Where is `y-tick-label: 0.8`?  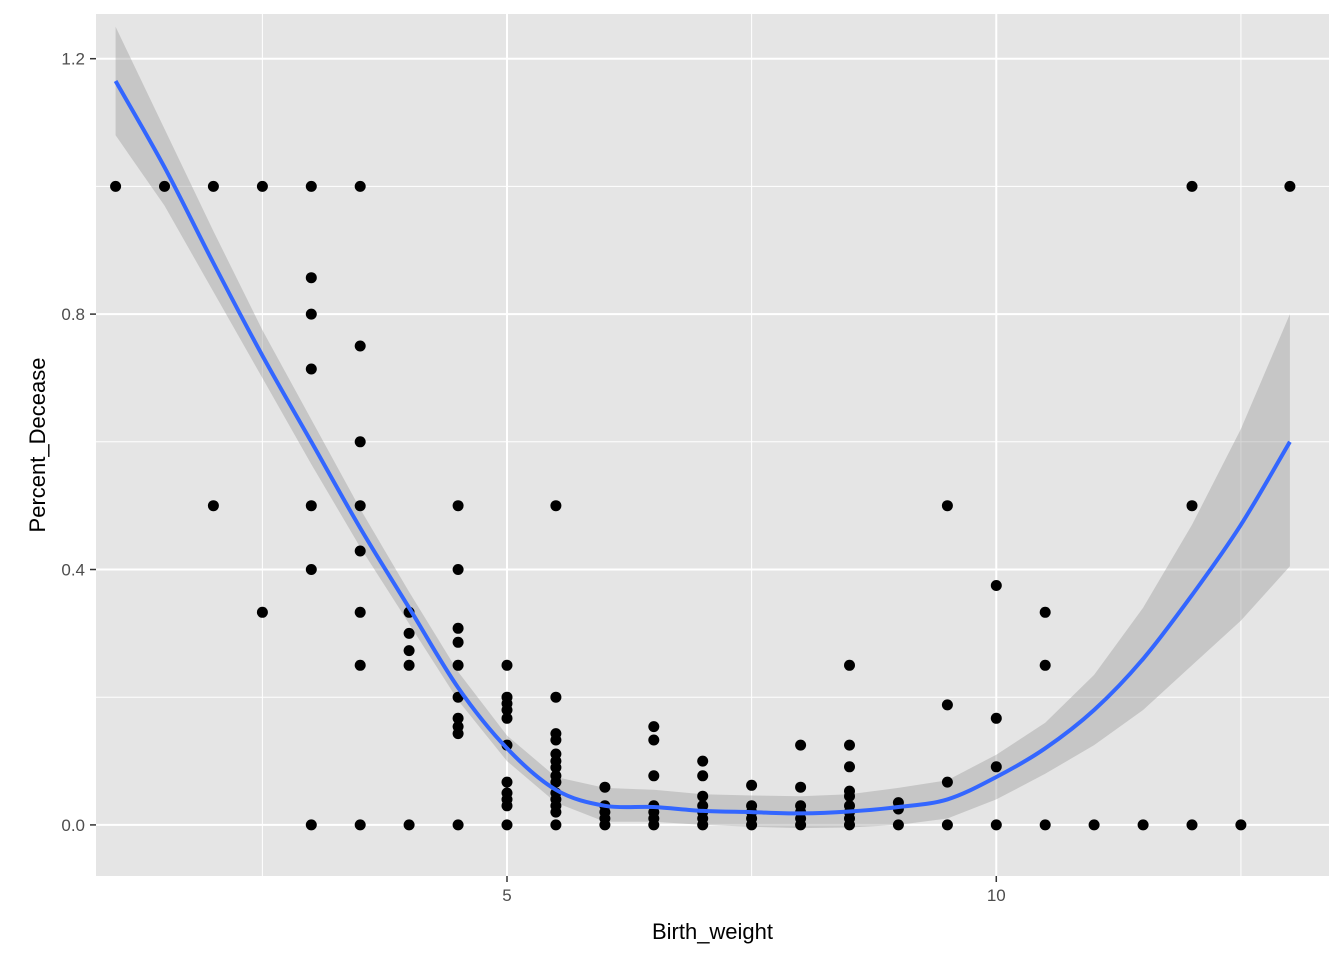
y-tick-label: 0.8 is located at coordinates (73, 314).